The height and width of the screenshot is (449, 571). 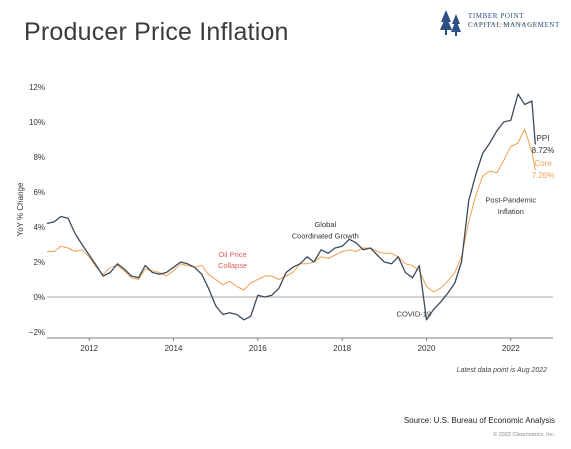 What do you see at coordinates (510, 200) in the screenshot?
I see `annotation-label: Post-Pandemic` at bounding box center [510, 200].